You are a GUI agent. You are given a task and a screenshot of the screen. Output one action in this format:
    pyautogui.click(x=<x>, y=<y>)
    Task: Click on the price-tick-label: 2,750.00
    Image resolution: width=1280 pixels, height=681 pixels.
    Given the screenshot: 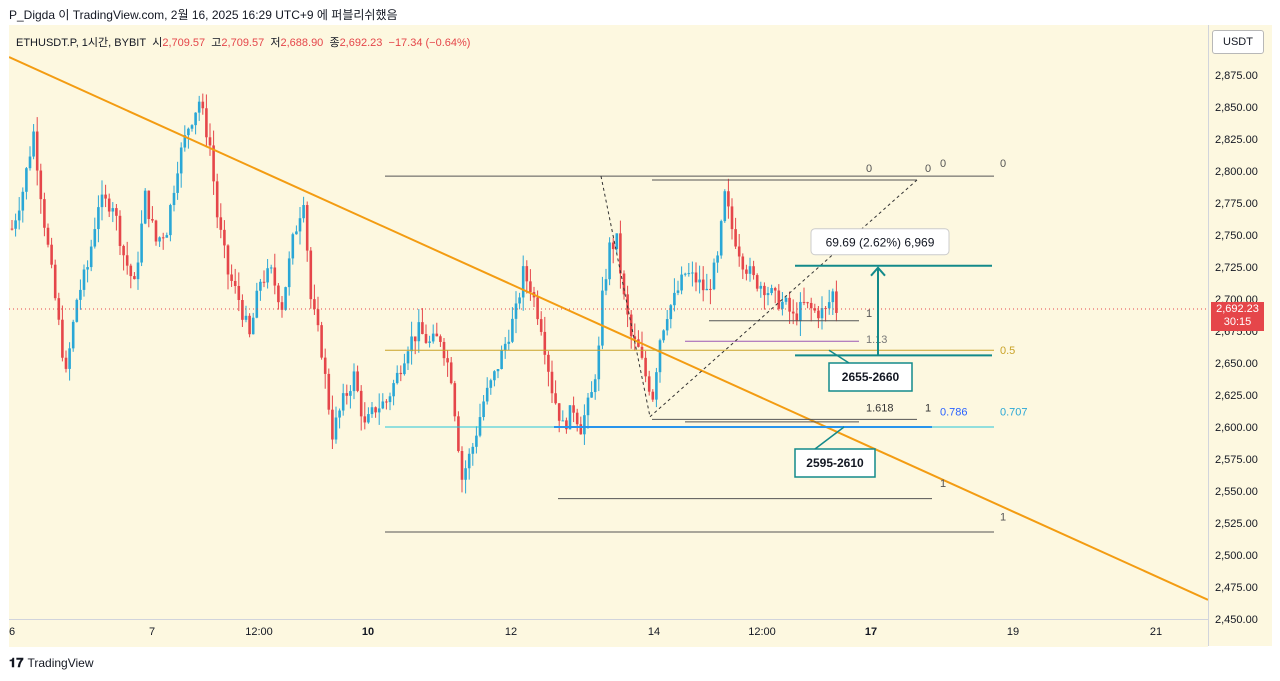 What is the action you would take?
    pyautogui.click(x=1236, y=236)
    